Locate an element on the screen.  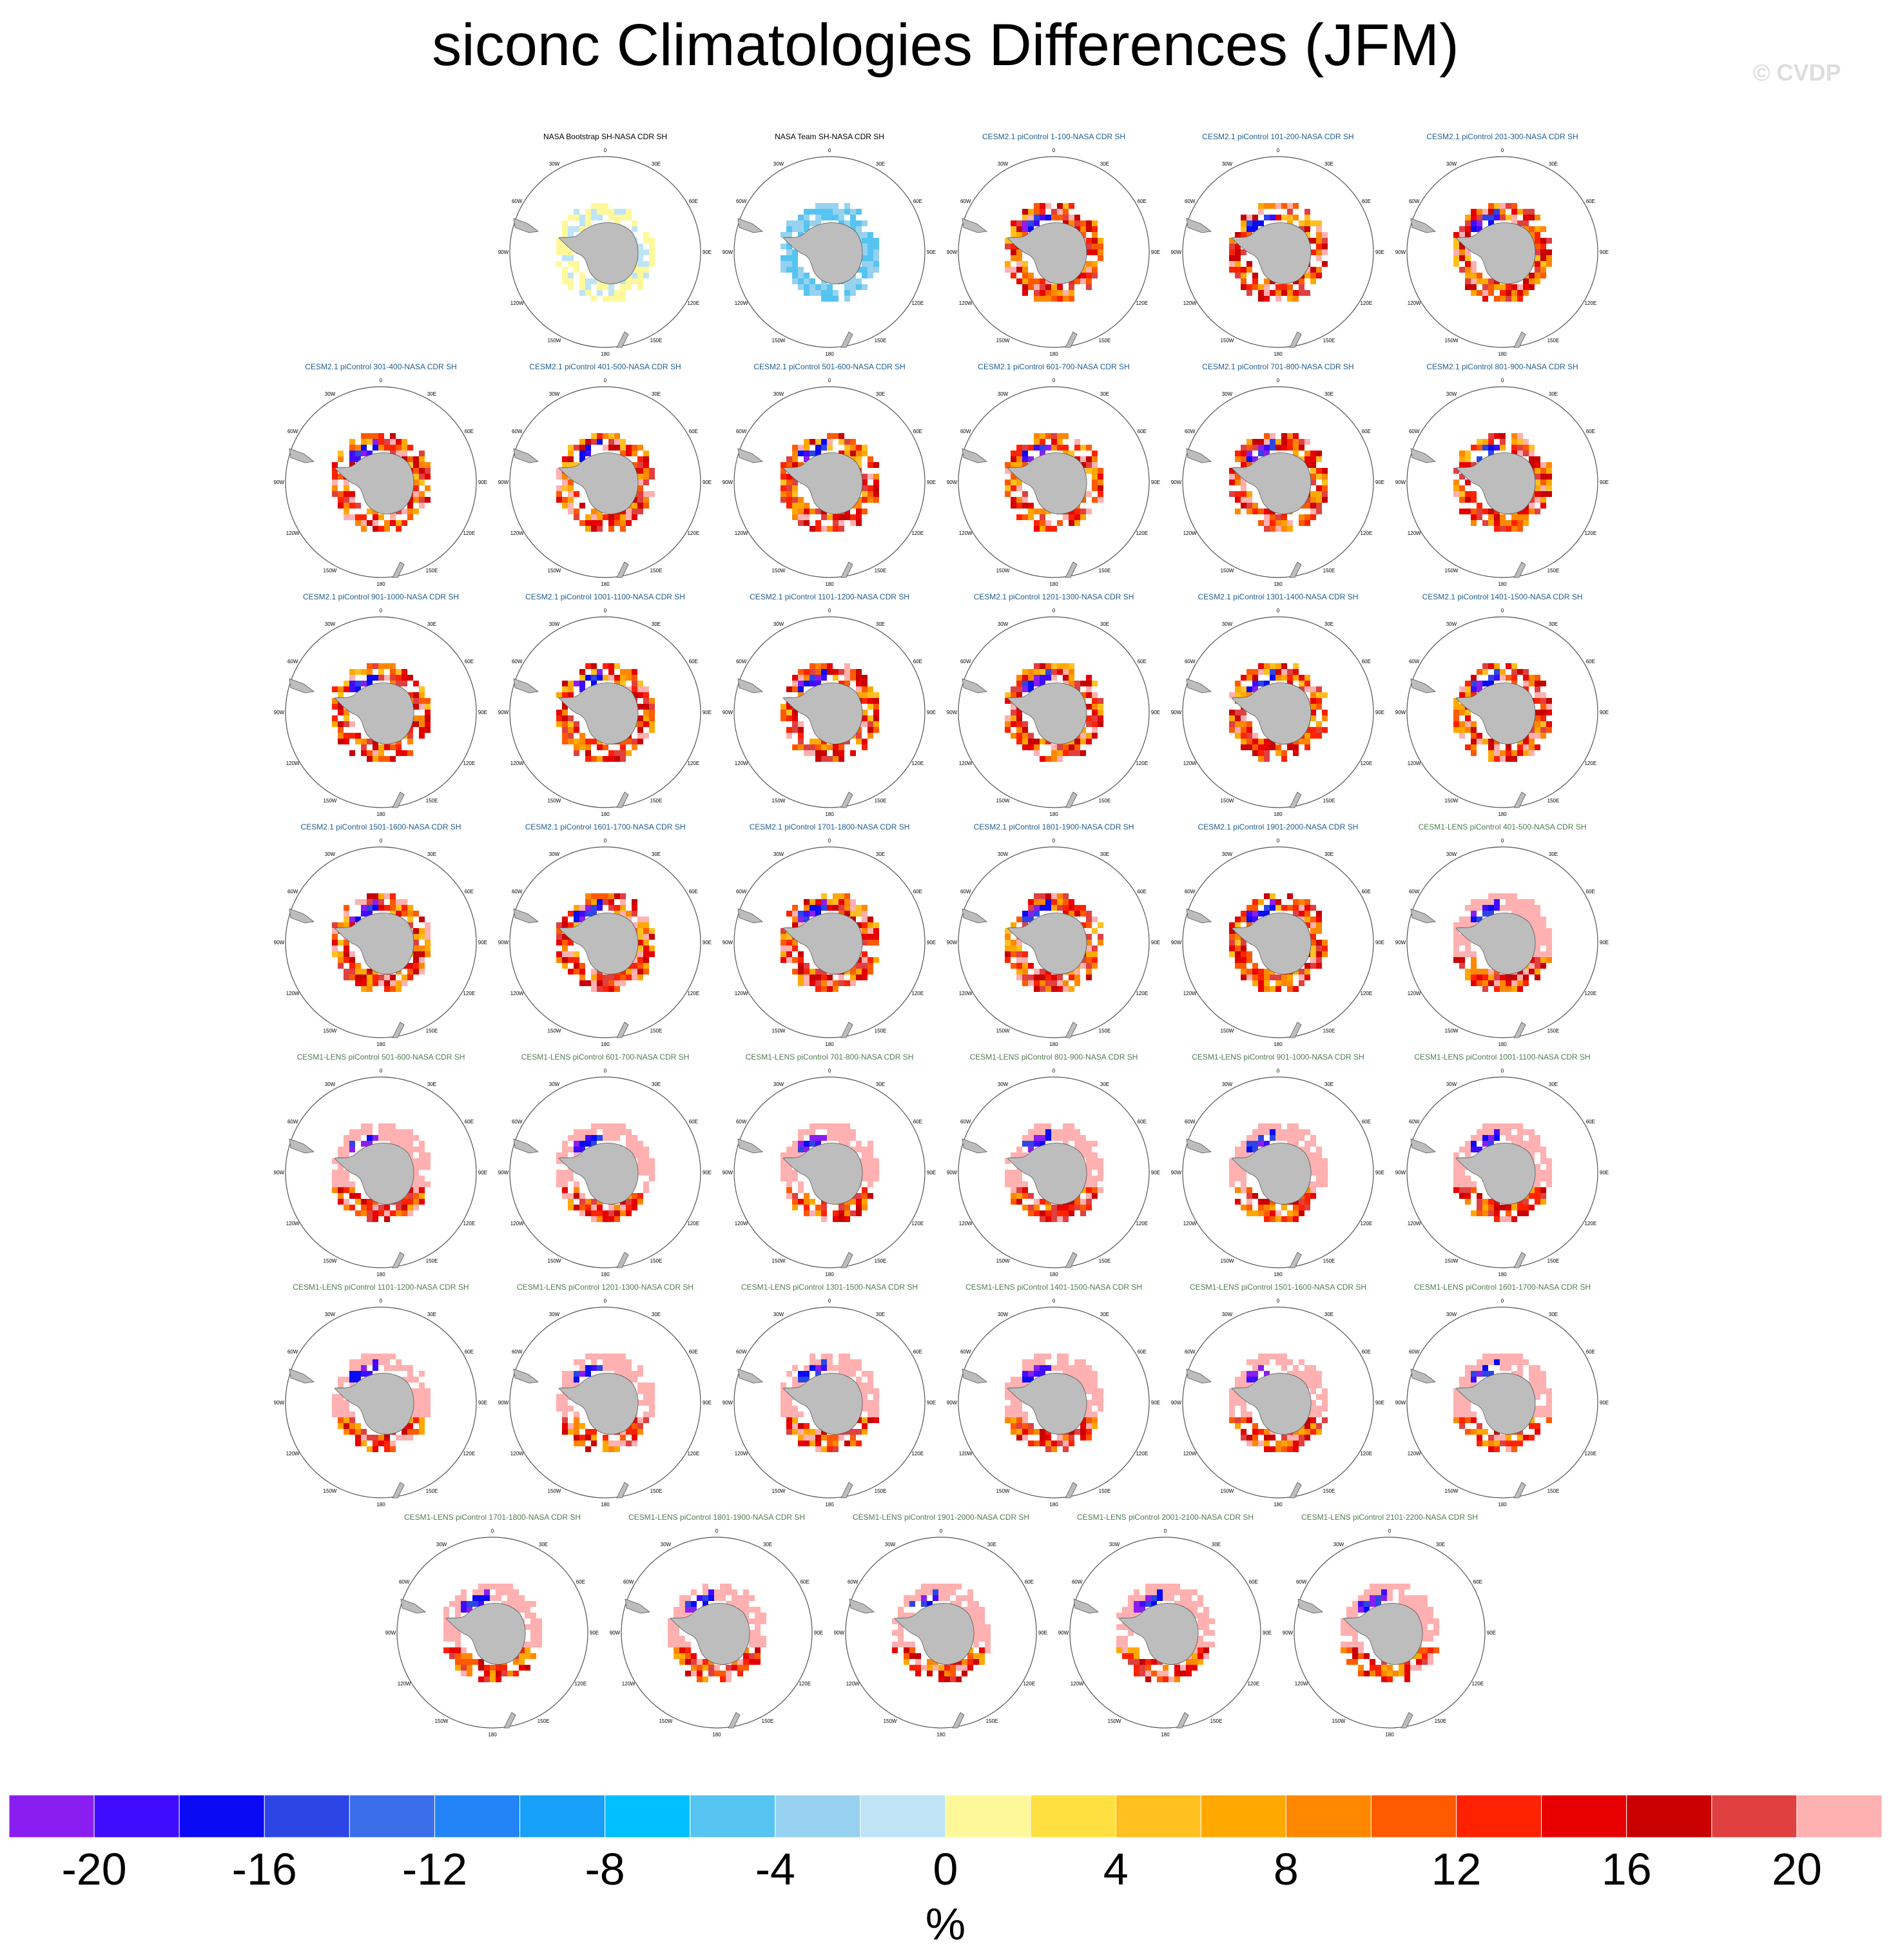
lon-label: 60E is located at coordinates (469, 1352).